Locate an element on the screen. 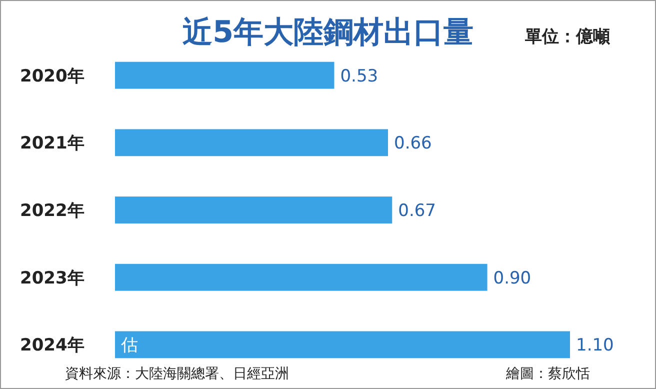 This screenshot has width=656, height=389. chart-subtitle: 單位：億噸 is located at coordinates (567, 37).